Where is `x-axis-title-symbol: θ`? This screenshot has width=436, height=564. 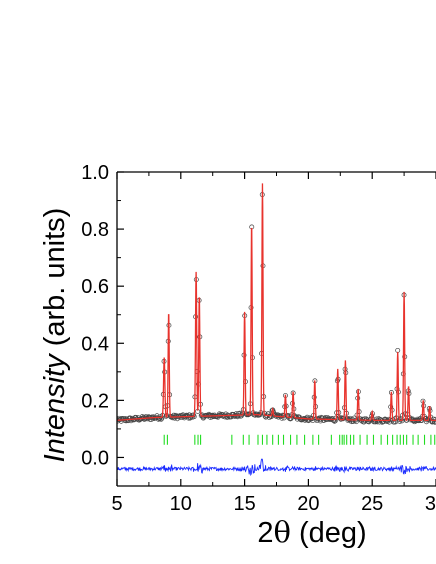
x-axis-title-symbol: θ is located at coordinates (281, 532).